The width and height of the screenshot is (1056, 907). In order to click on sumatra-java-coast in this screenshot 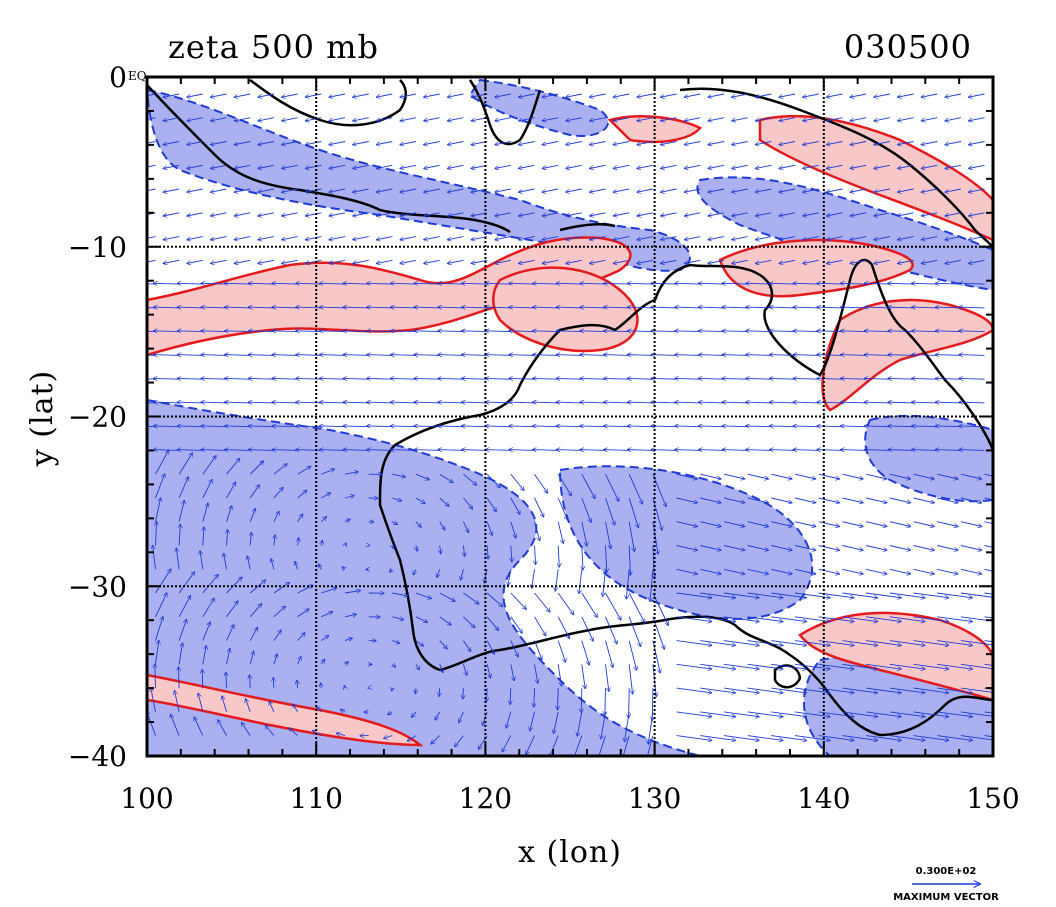, I will do `click(329, 159)`.